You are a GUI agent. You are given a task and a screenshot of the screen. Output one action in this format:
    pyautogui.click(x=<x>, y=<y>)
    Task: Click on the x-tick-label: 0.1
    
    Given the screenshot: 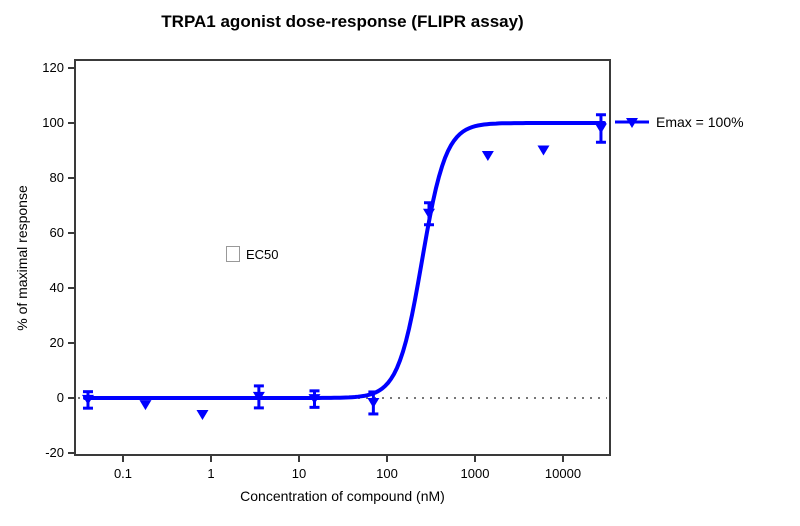 What is the action you would take?
    pyautogui.click(x=123, y=473)
    